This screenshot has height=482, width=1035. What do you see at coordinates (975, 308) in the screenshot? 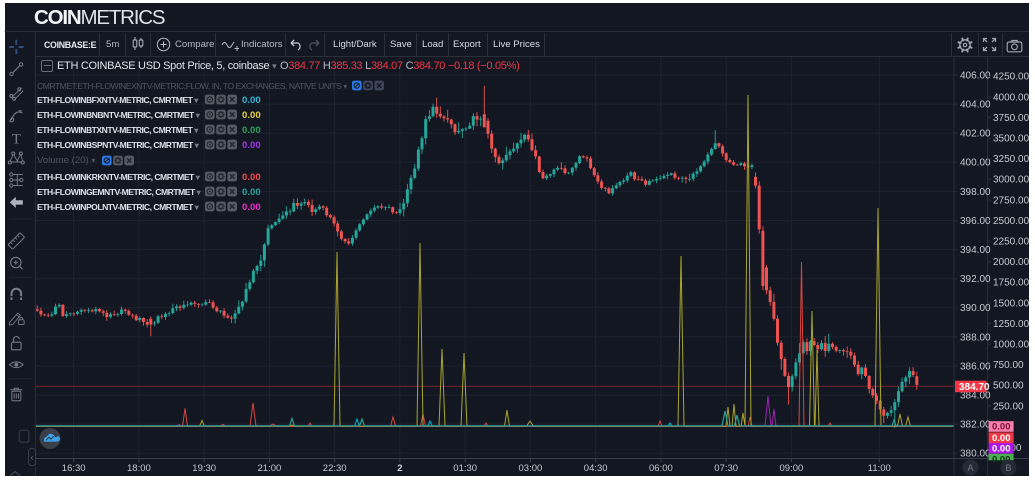
I see `svg-text: 390.00` at bounding box center [975, 308].